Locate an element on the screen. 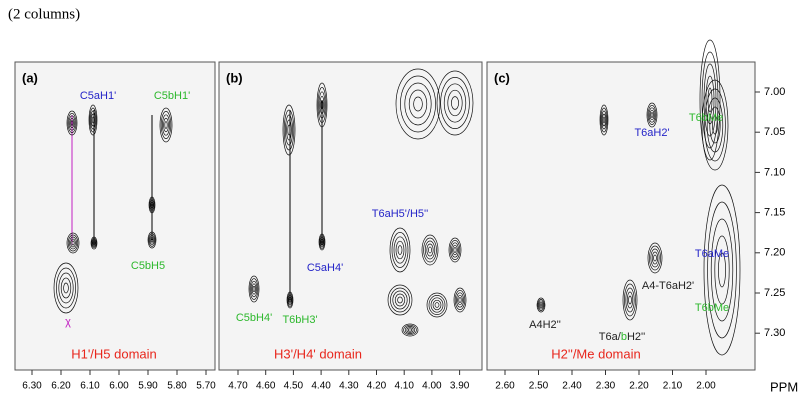 The width and height of the screenshot is (800, 415). annotation-part: / is located at coordinates (620, 337).